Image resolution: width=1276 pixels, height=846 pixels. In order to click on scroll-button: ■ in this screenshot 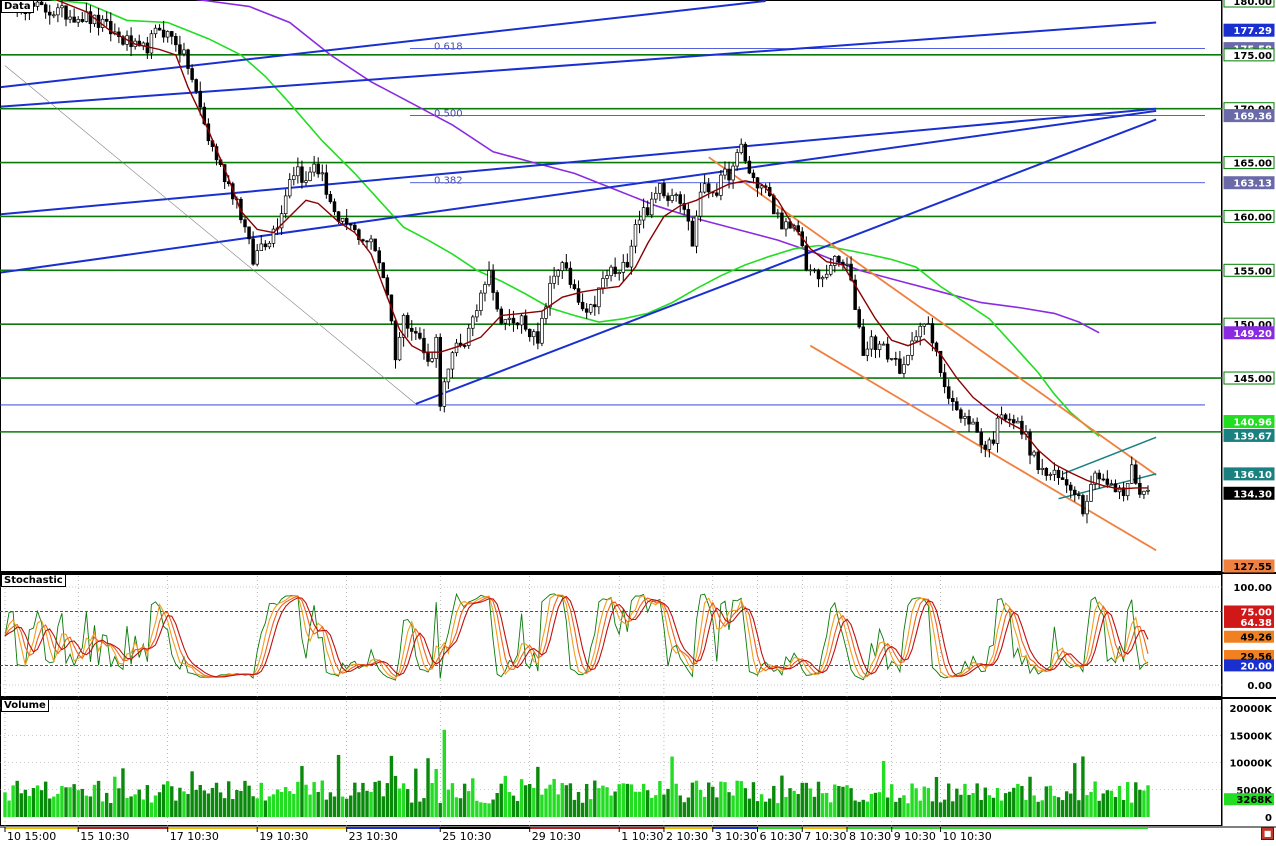, I will do `click(1267, 833)`.